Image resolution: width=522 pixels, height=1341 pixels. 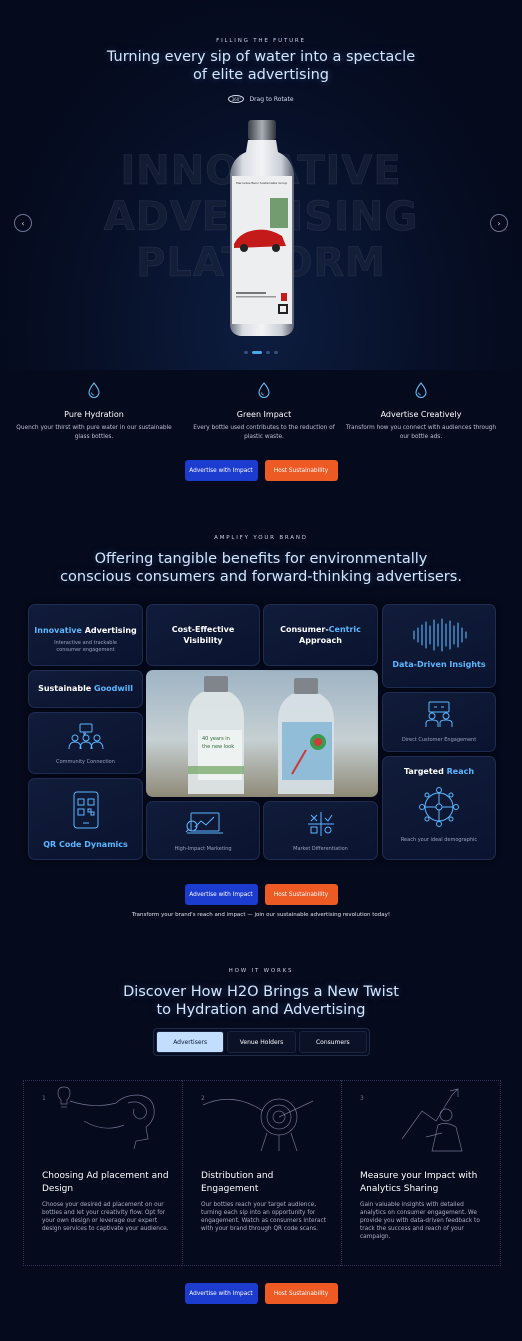 I want to click on card-high-impact-marketing: High-Impact Marketing, so click(x=203, y=830).